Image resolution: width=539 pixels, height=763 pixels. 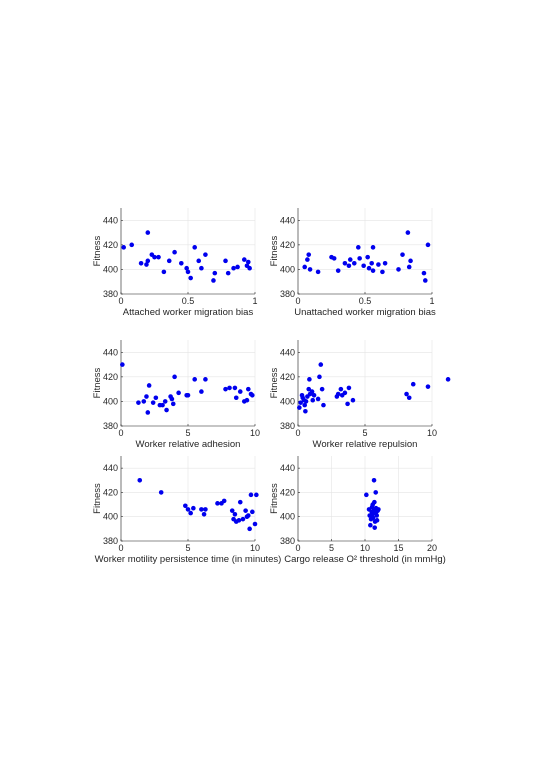 What do you see at coordinates (432, 548) in the screenshot?
I see `x-tick-label: 20` at bounding box center [432, 548].